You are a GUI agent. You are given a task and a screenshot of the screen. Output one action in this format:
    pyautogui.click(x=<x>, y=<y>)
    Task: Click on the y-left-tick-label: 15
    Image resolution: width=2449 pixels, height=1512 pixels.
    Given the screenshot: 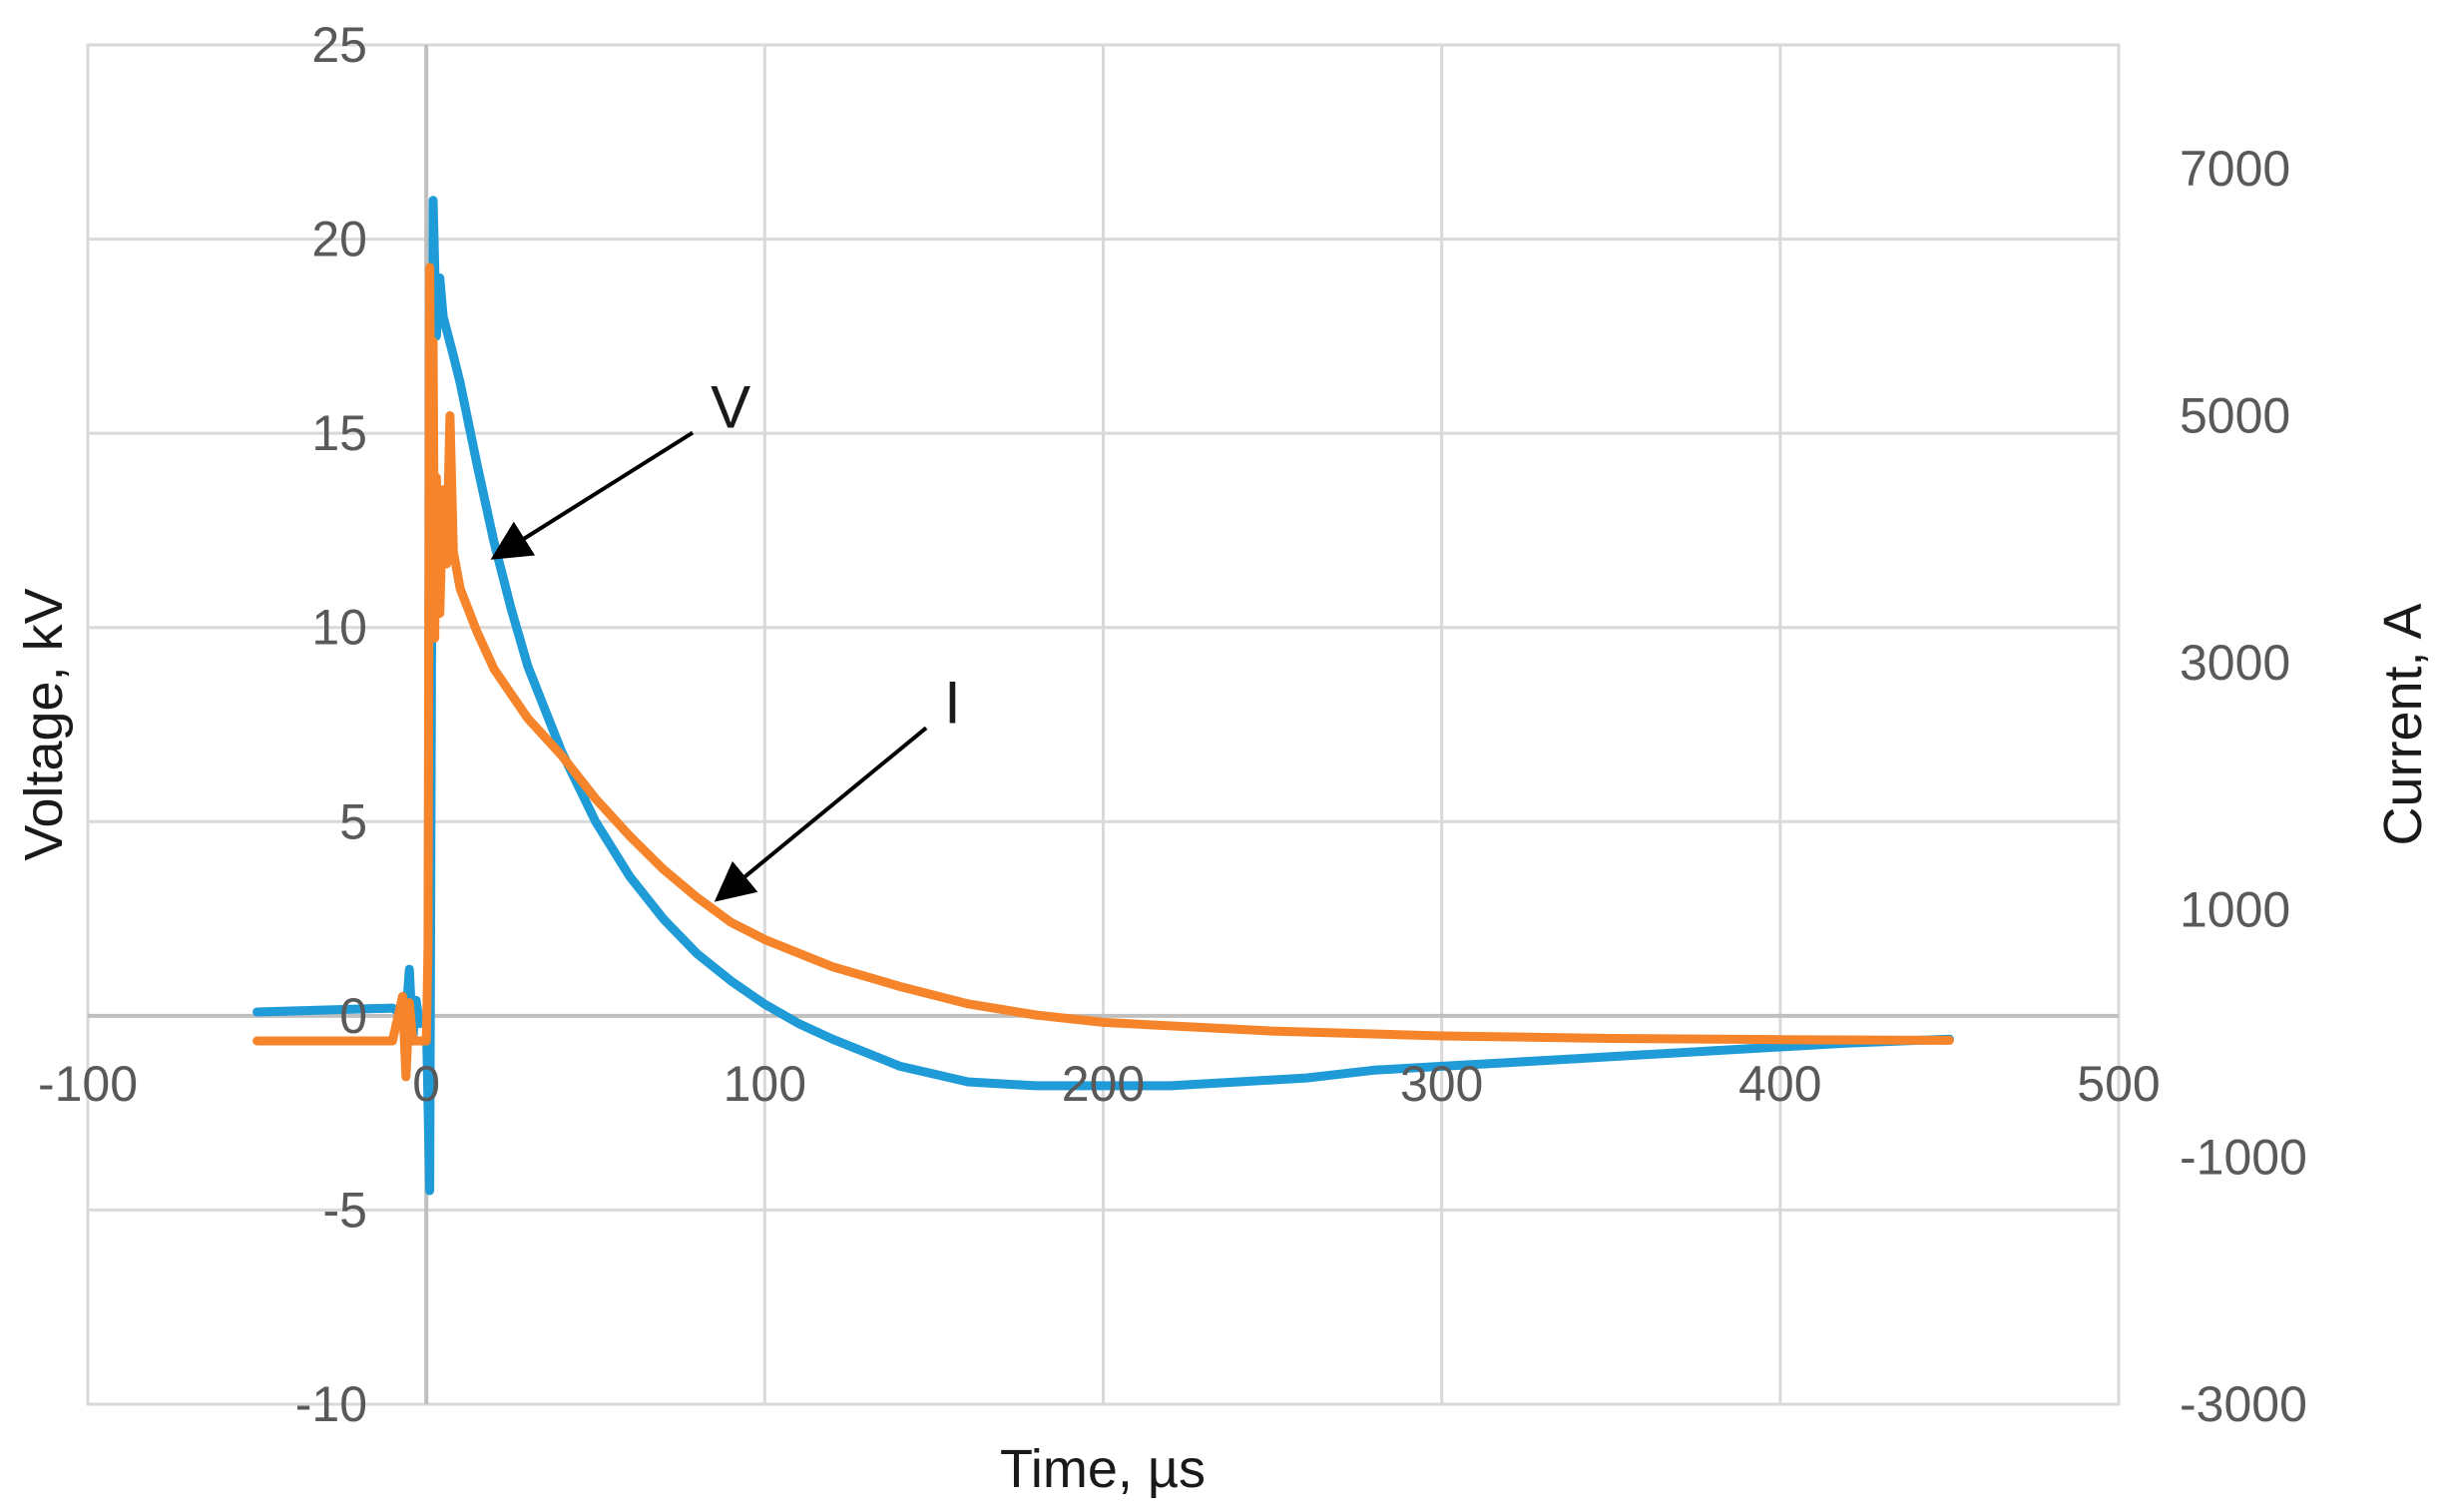 What is the action you would take?
    pyautogui.click(x=339, y=433)
    